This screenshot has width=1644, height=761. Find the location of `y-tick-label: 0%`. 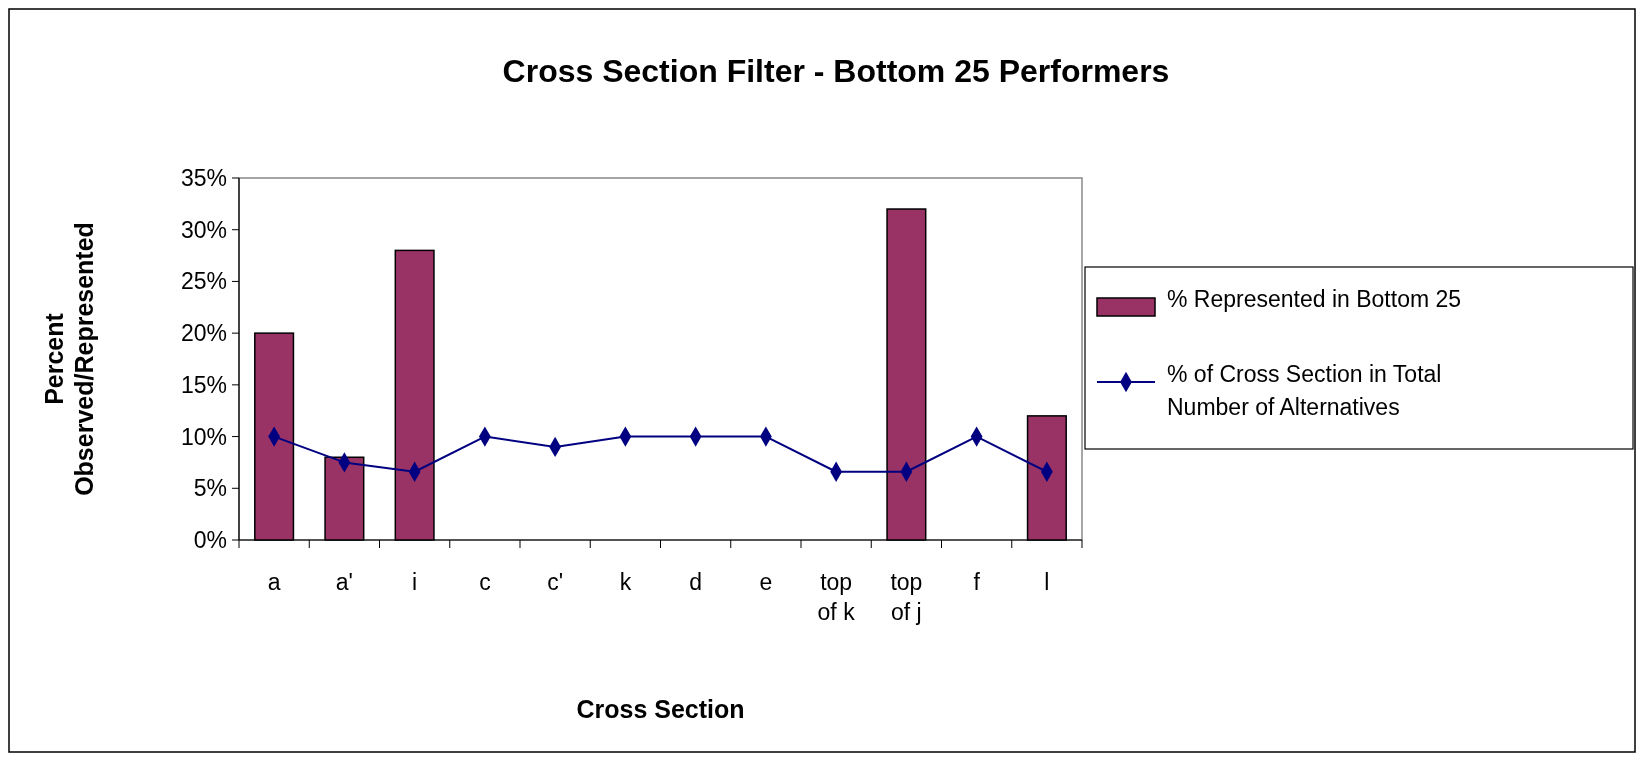

y-tick-label: 0% is located at coordinates (210, 540).